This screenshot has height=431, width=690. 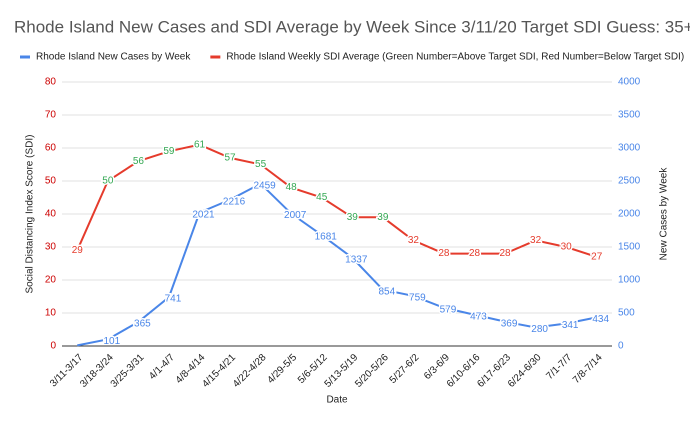 I want to click on y2-tick-label: 500, so click(x=626, y=313).